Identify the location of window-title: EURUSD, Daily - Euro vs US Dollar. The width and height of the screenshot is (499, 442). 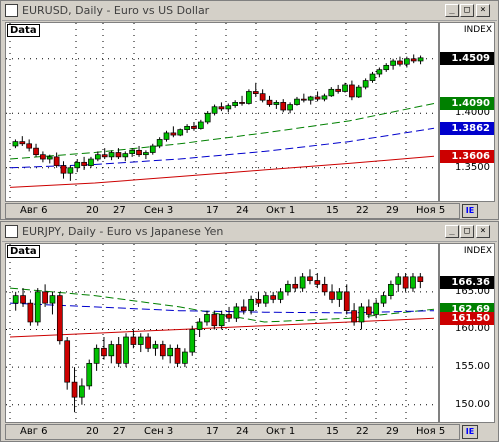
(116, 10).